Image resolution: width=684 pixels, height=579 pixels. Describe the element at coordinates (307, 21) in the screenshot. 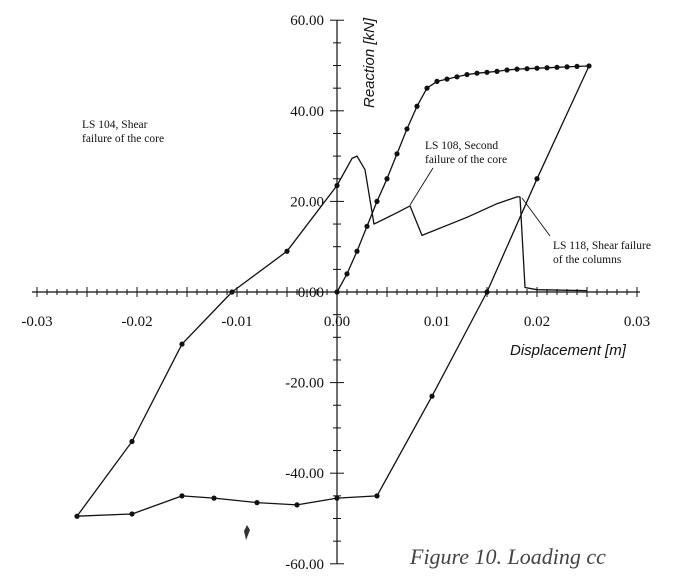

I see `y-tick-label: 60.00` at that location.